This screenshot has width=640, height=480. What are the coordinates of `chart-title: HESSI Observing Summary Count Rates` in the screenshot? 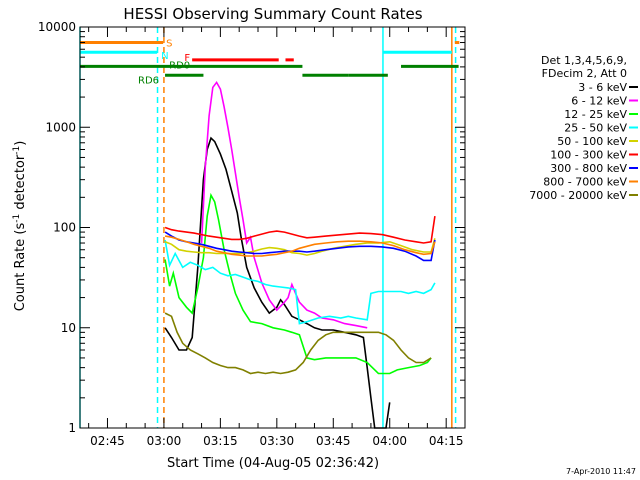 It's located at (272, 14).